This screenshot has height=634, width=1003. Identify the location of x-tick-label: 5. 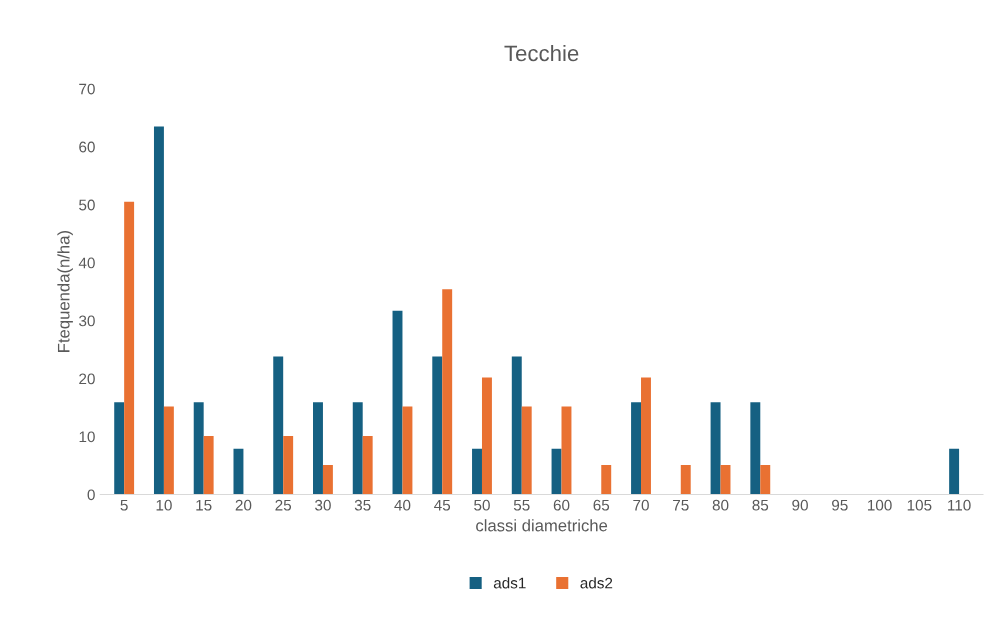
(124, 505).